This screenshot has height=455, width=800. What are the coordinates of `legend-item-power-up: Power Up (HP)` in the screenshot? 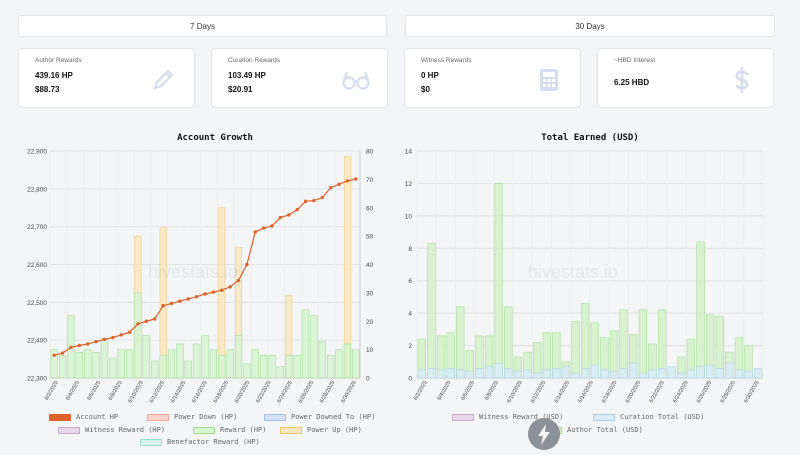 It's located at (321, 430).